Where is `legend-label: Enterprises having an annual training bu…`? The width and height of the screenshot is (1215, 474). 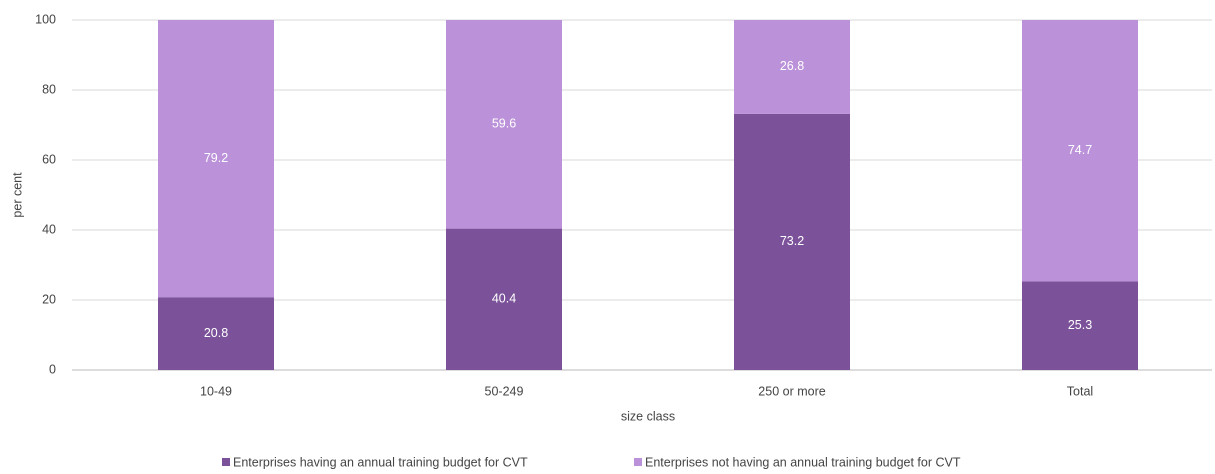 legend-label: Enterprises having an annual training bu… is located at coordinates (380, 462).